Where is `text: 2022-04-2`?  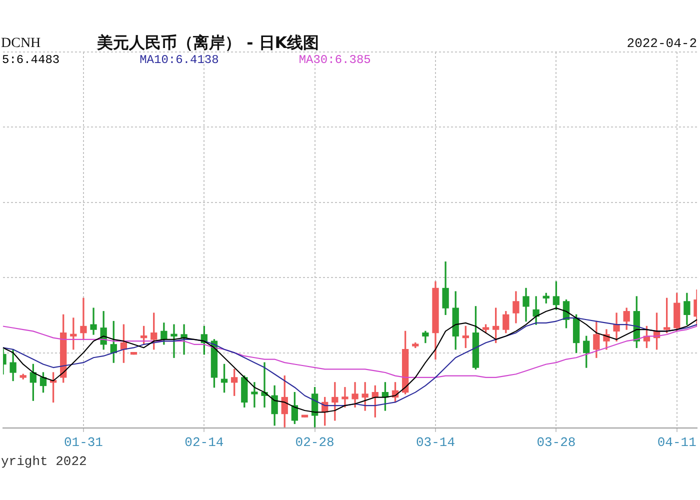
text: 2022-04-2 is located at coordinates (661, 43).